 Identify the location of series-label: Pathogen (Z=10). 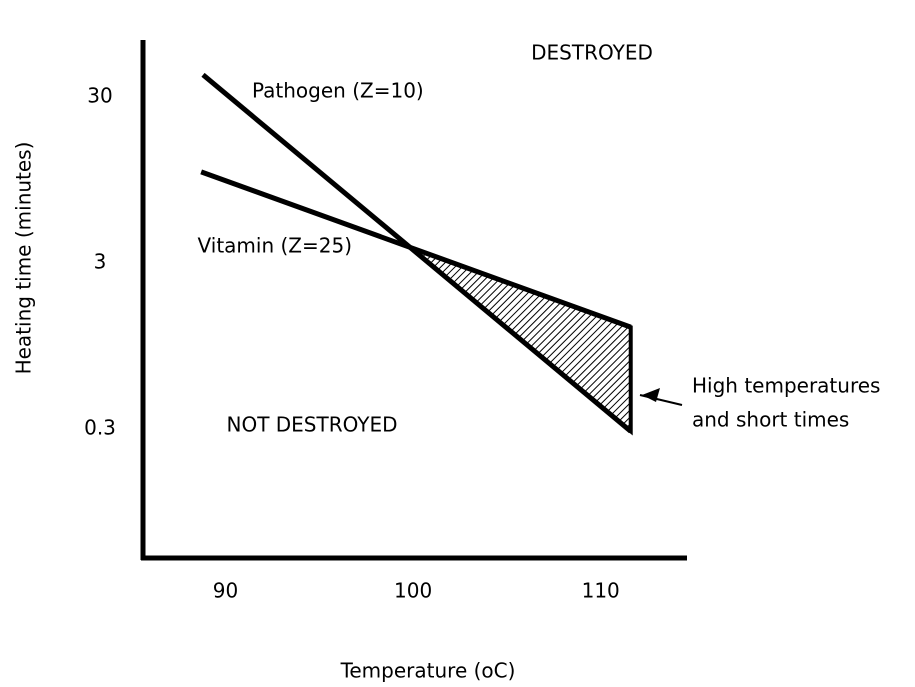
(338, 91).